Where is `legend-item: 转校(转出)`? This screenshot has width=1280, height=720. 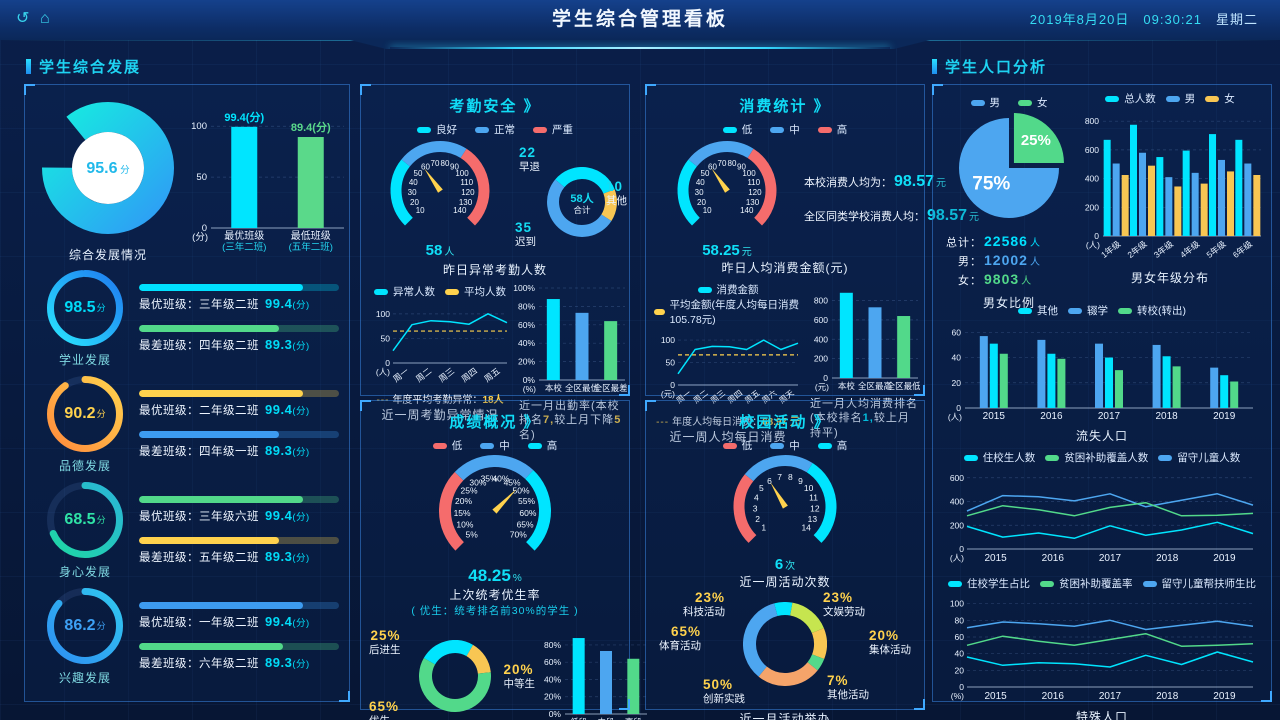
legend-item: 转校(转出) is located at coordinates (1152, 310).